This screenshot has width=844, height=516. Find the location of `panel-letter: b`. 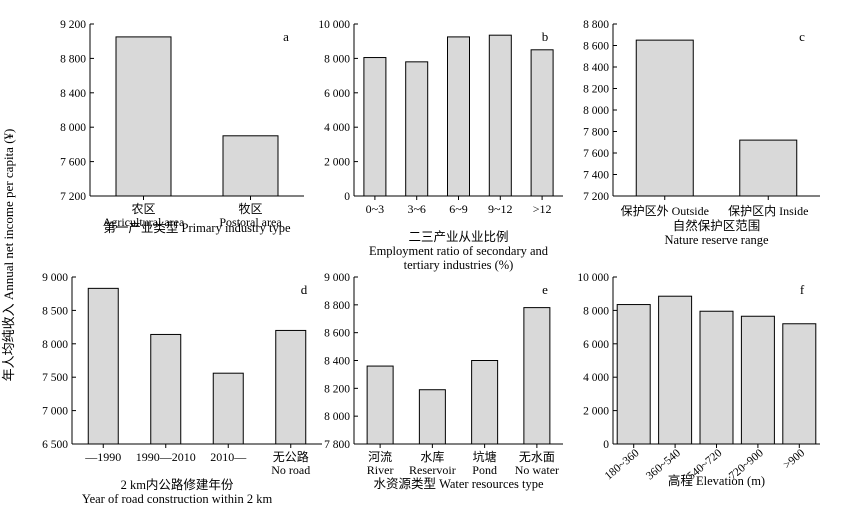

panel-letter: b is located at coordinates (545, 36).